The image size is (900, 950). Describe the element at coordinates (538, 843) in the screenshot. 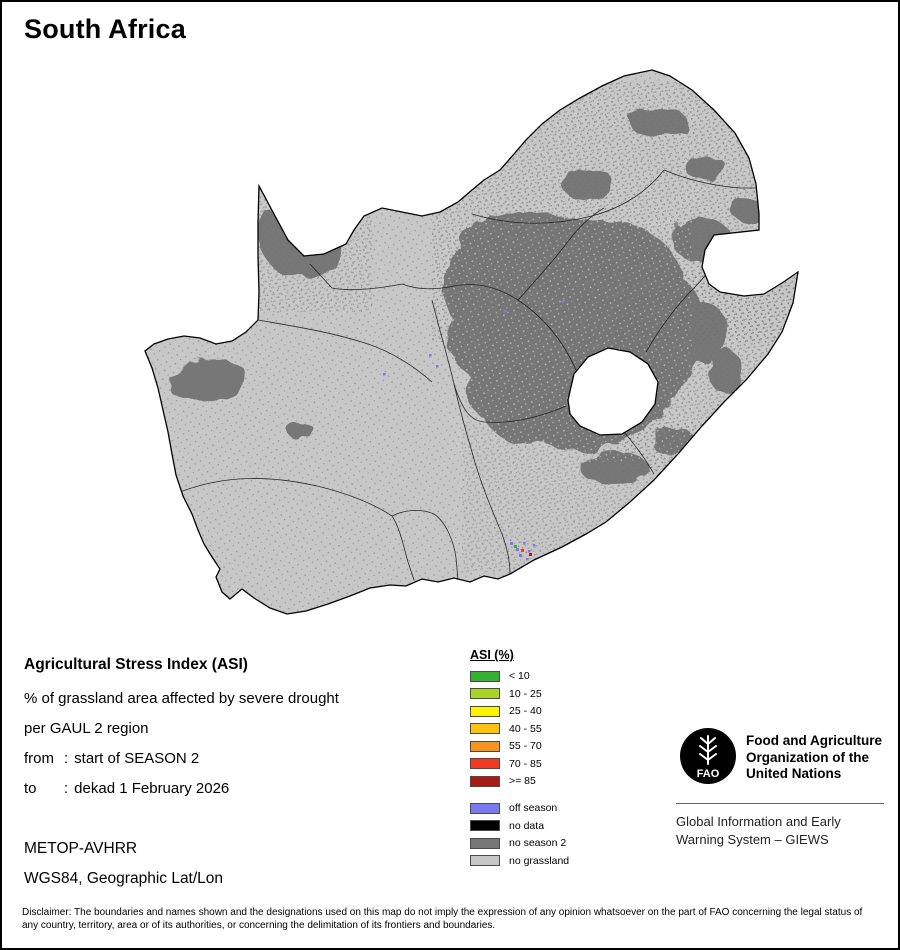

I see `legend-label: no season 2` at that location.